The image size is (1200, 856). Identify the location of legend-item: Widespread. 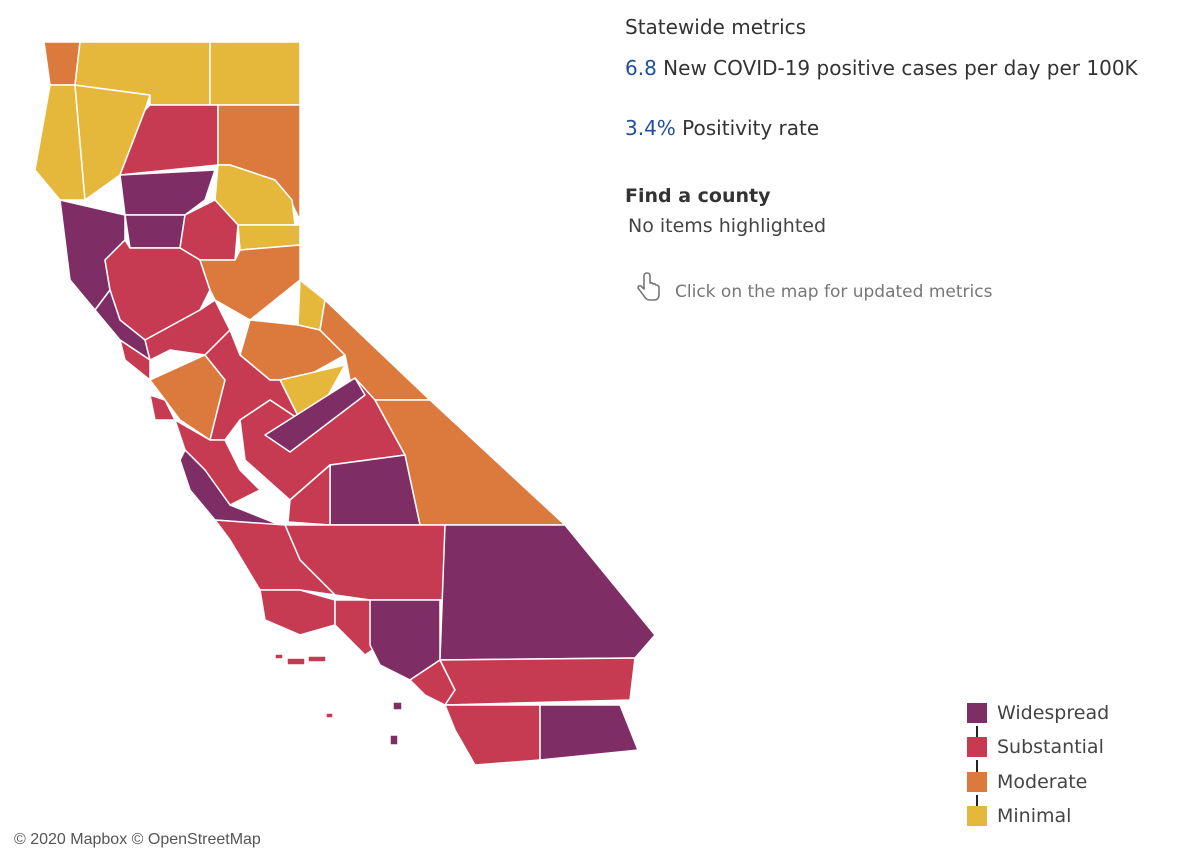
(1038, 713).